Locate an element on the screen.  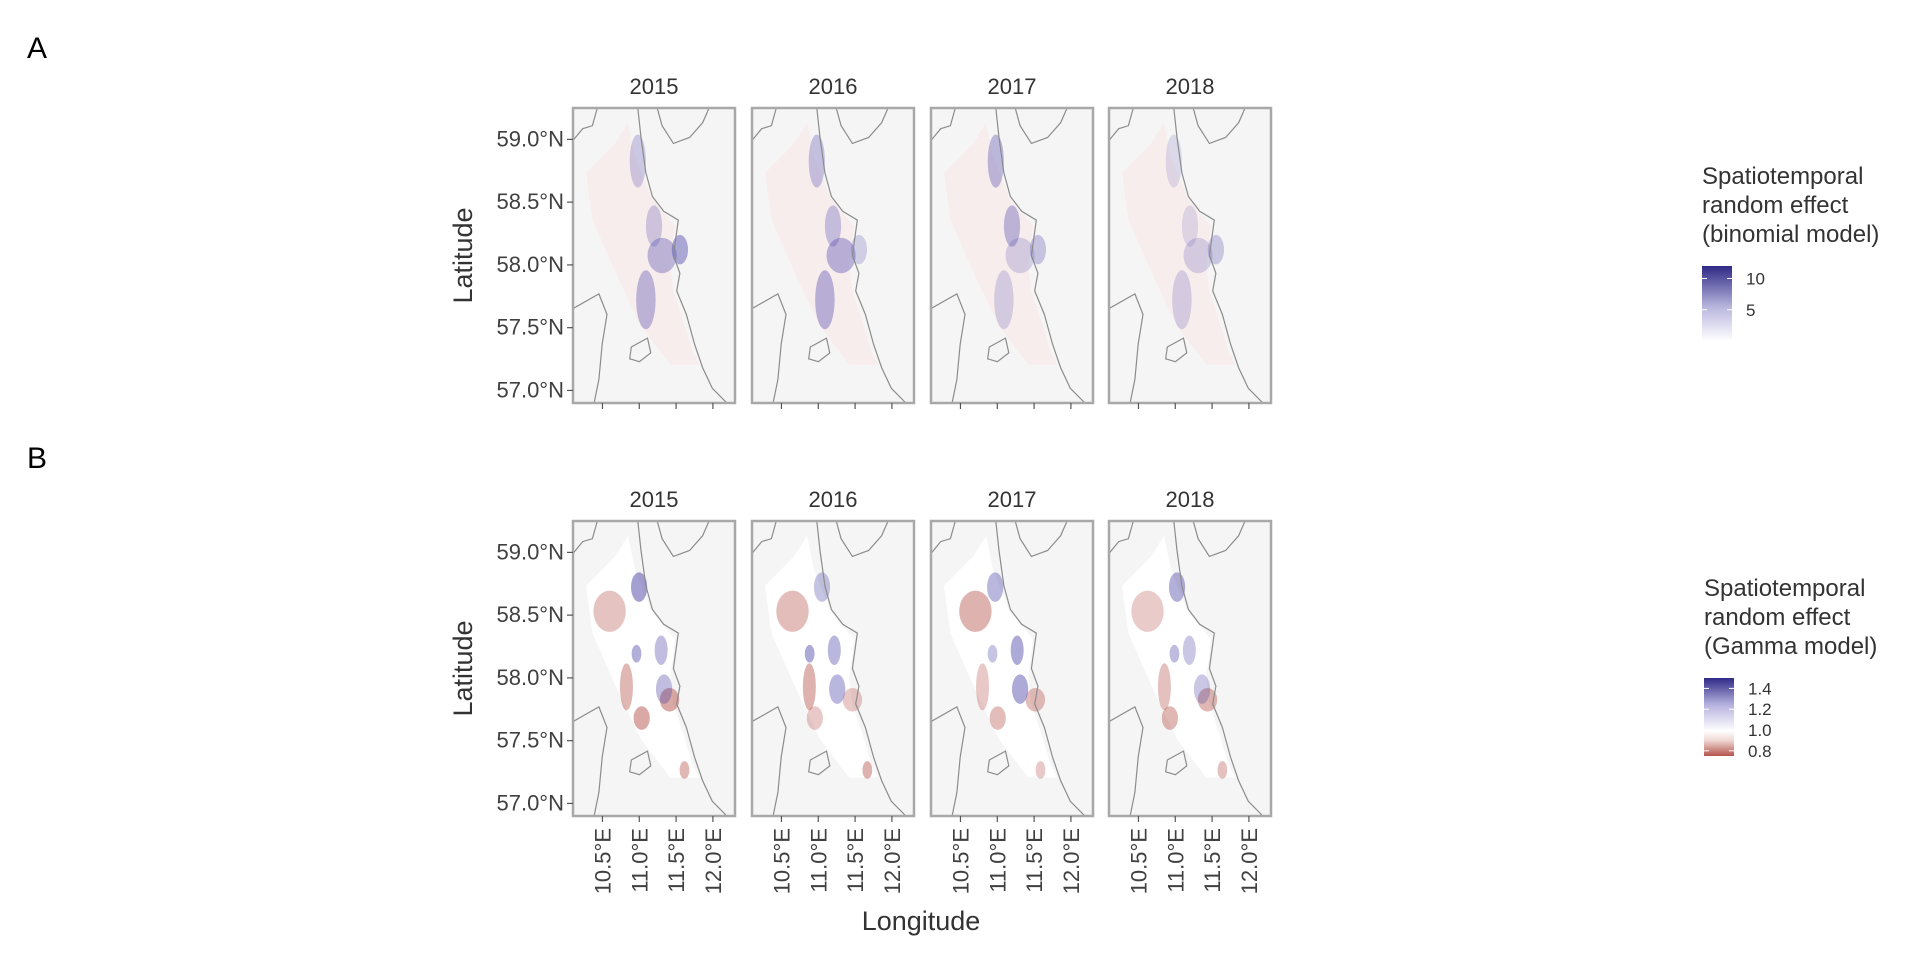
facet-2016: 2016 10.5°E 11.0°E 11.5°E 12.0°E is located at coordinates (833, 690).